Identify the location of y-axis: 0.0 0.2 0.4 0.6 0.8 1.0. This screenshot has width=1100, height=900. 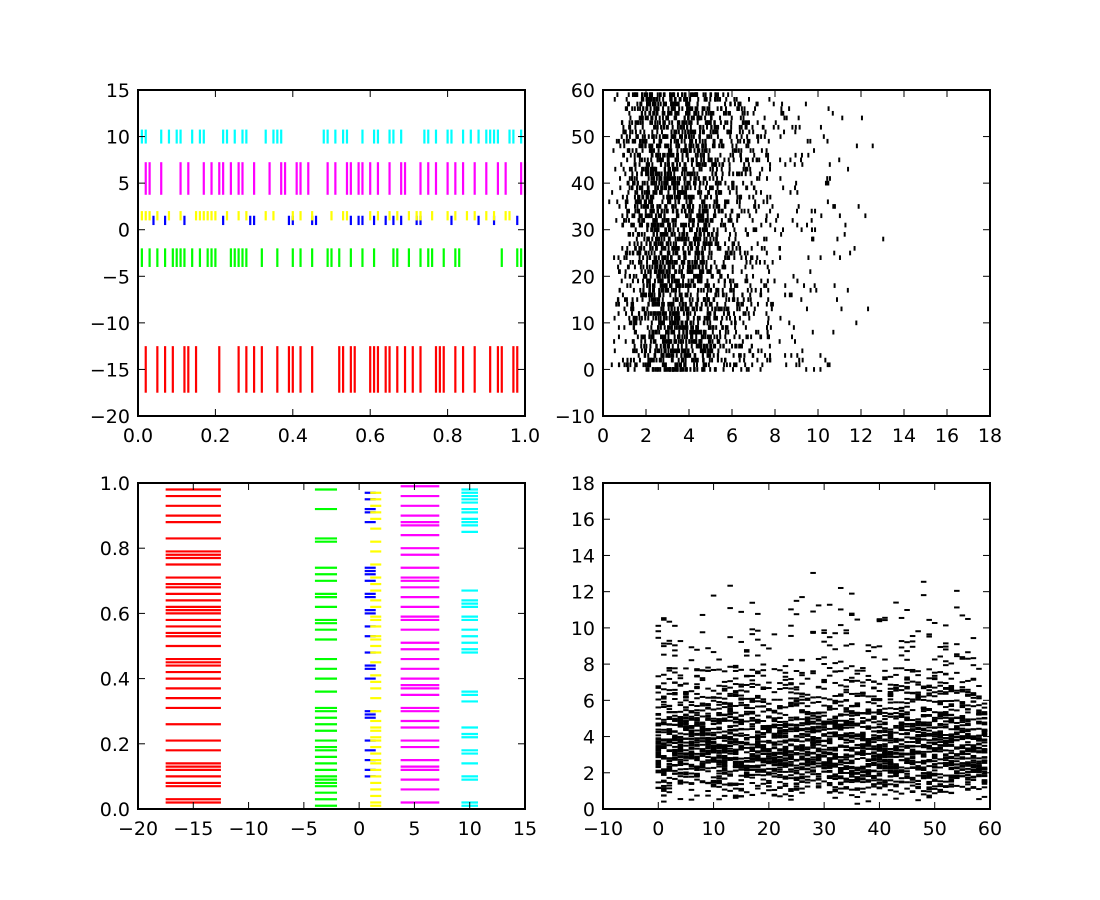
(312, 647).